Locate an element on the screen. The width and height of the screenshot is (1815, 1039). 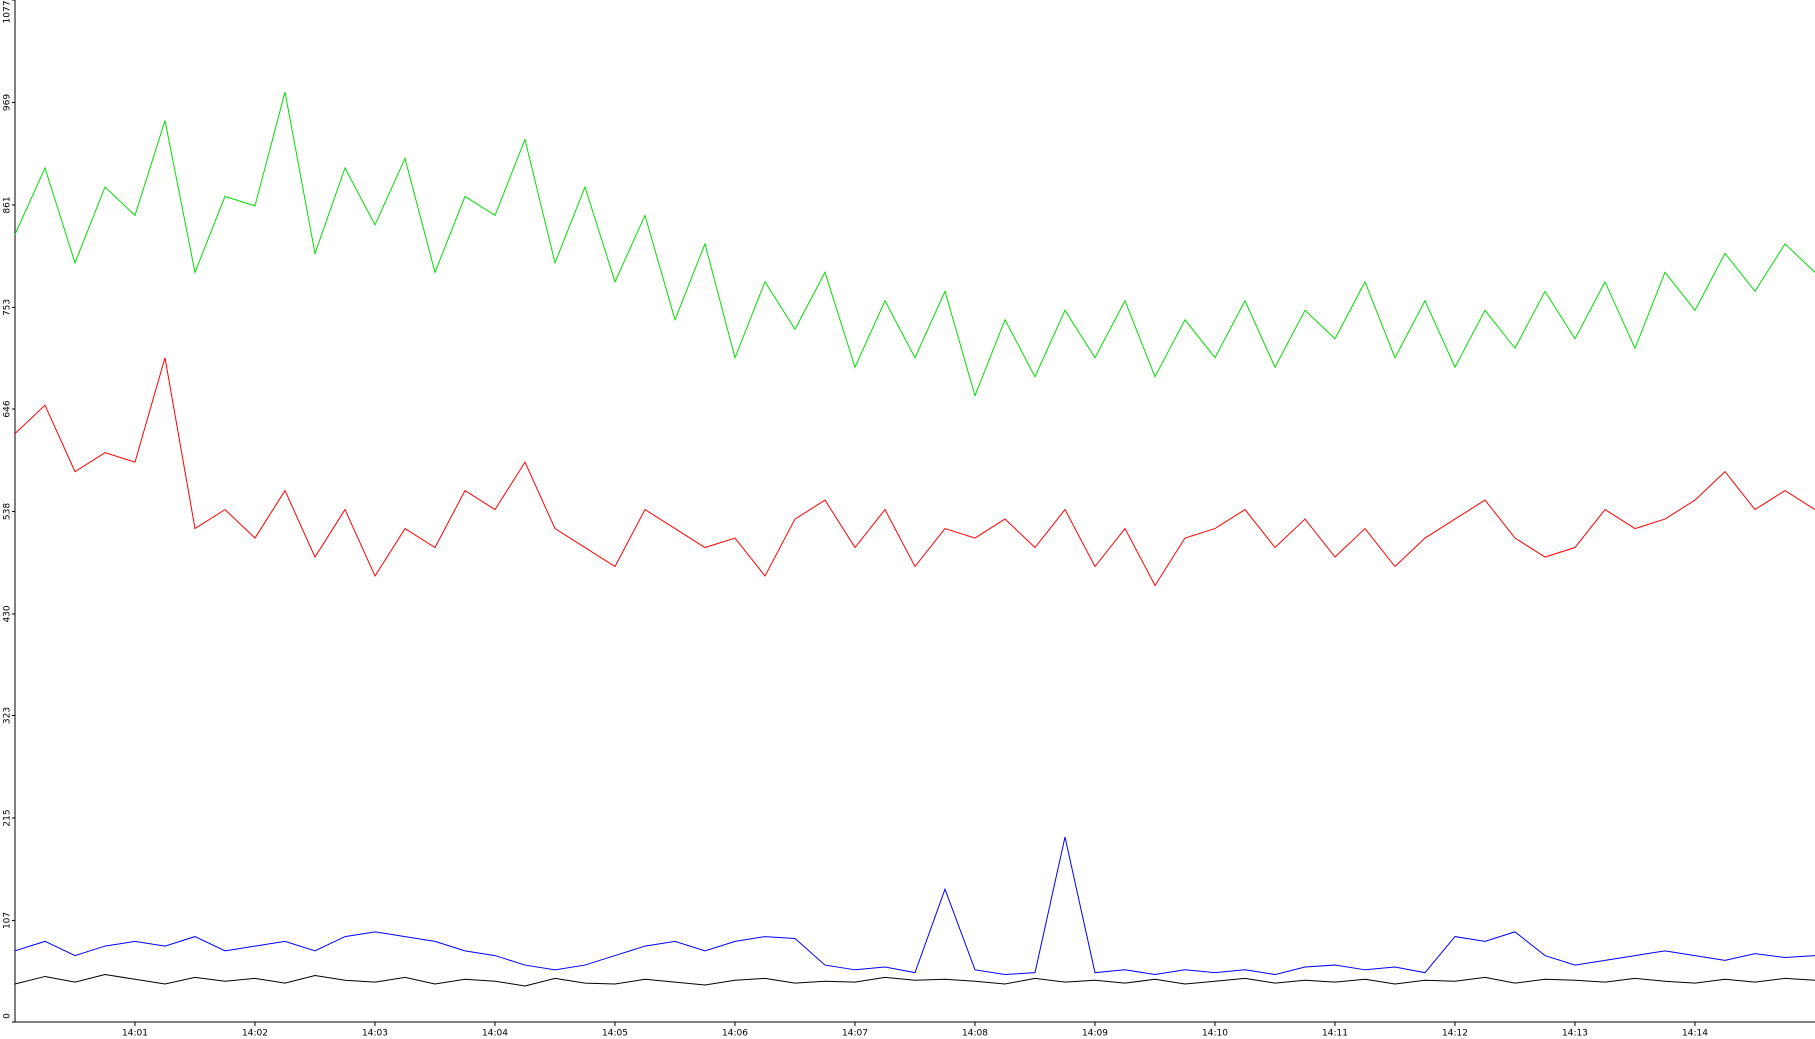
x-tick-label: 14:06 is located at coordinates (735, 1034).